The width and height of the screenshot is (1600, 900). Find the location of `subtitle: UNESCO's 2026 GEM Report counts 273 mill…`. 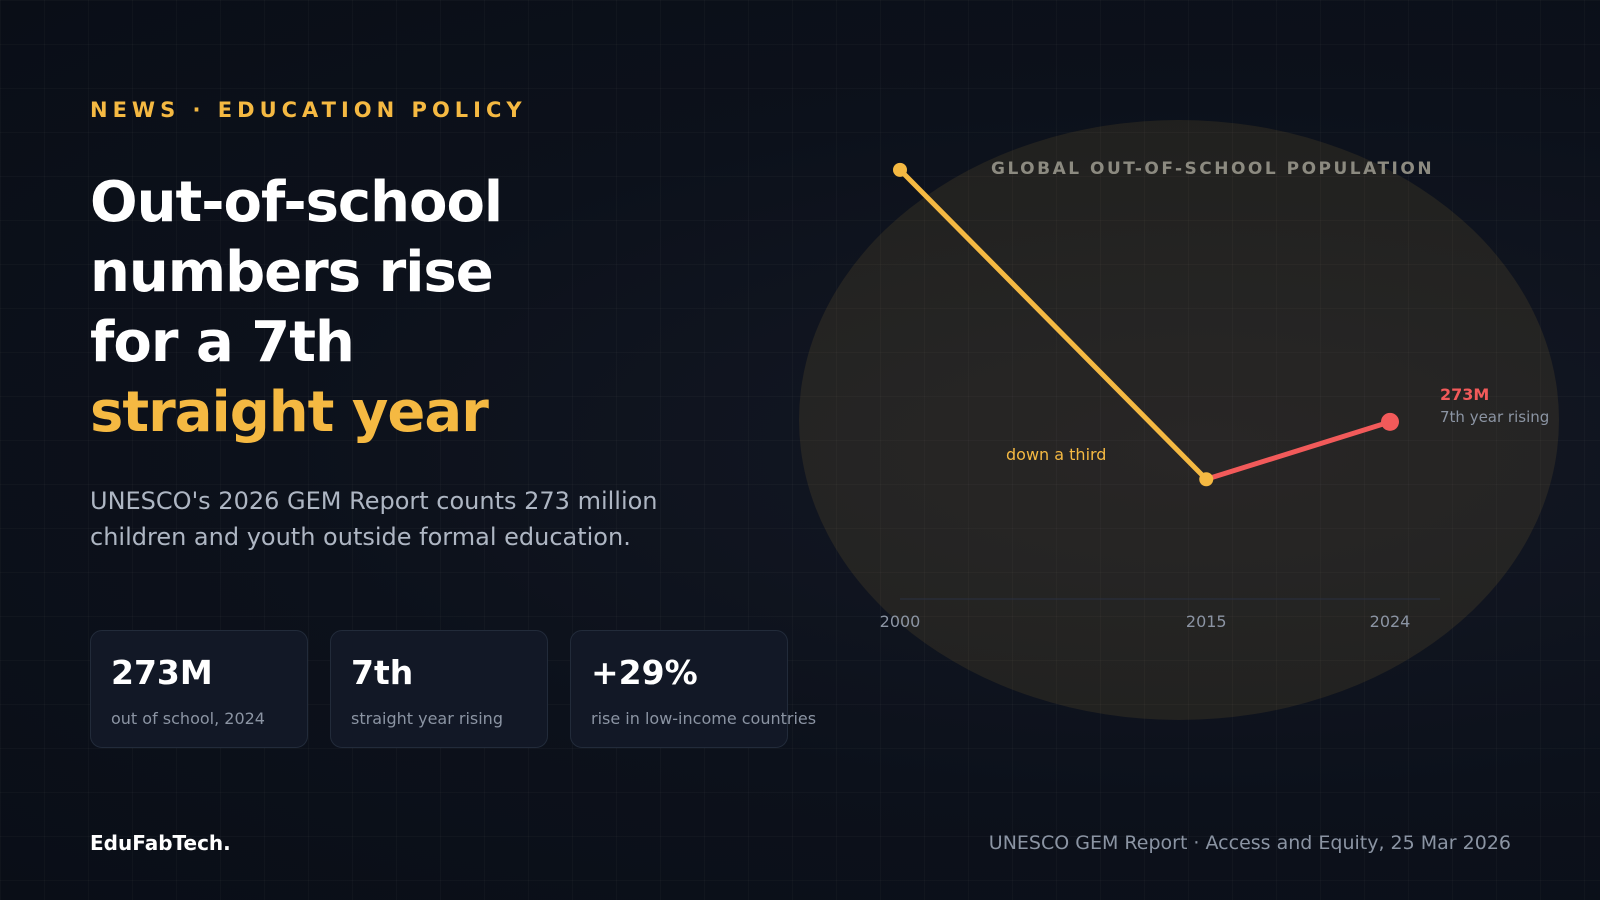

subtitle: UNESCO's 2026 GEM Report counts 273 mill… is located at coordinates (374, 519).